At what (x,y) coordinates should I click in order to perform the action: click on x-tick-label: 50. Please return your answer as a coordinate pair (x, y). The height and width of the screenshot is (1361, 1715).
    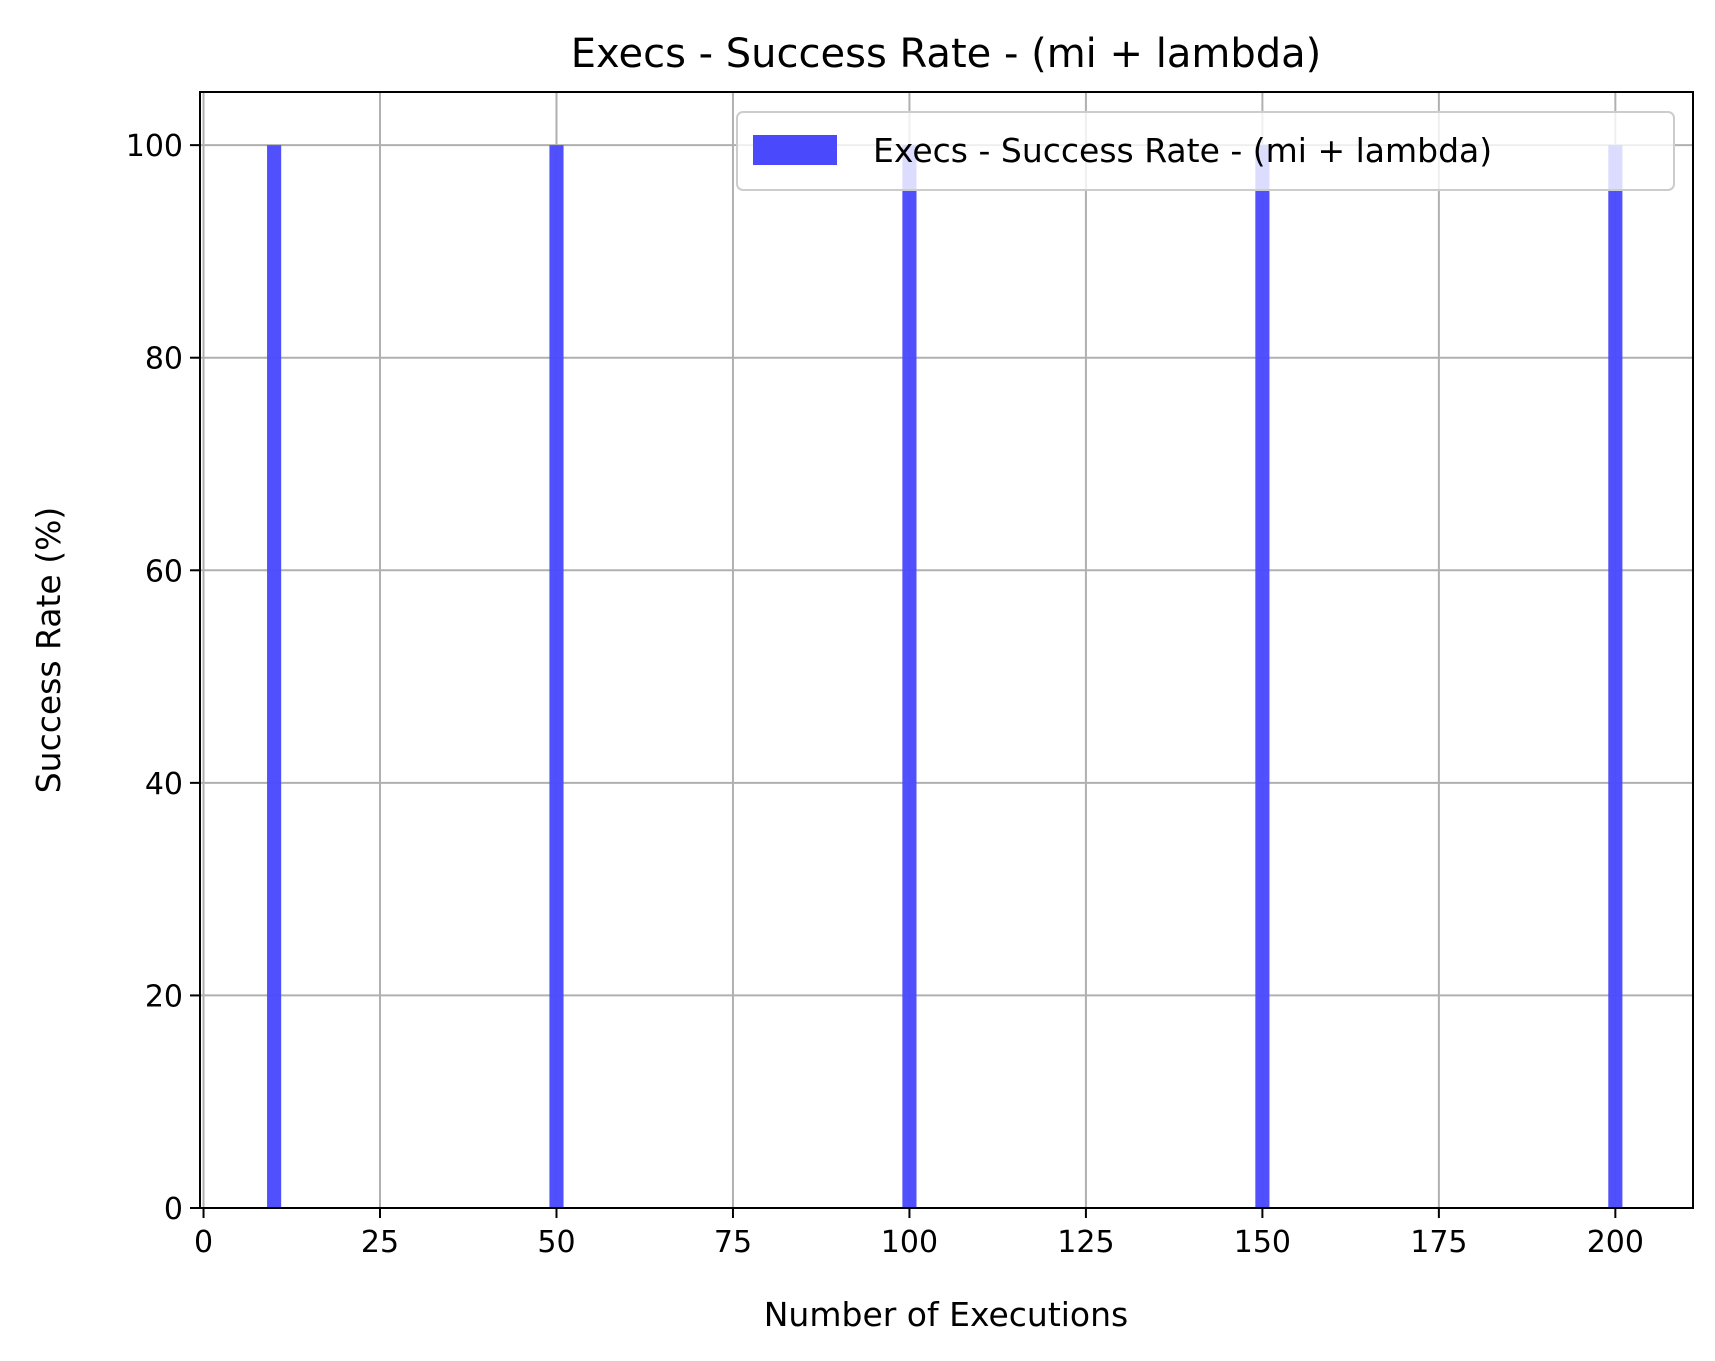
    Looking at the image, I should click on (556, 1242).